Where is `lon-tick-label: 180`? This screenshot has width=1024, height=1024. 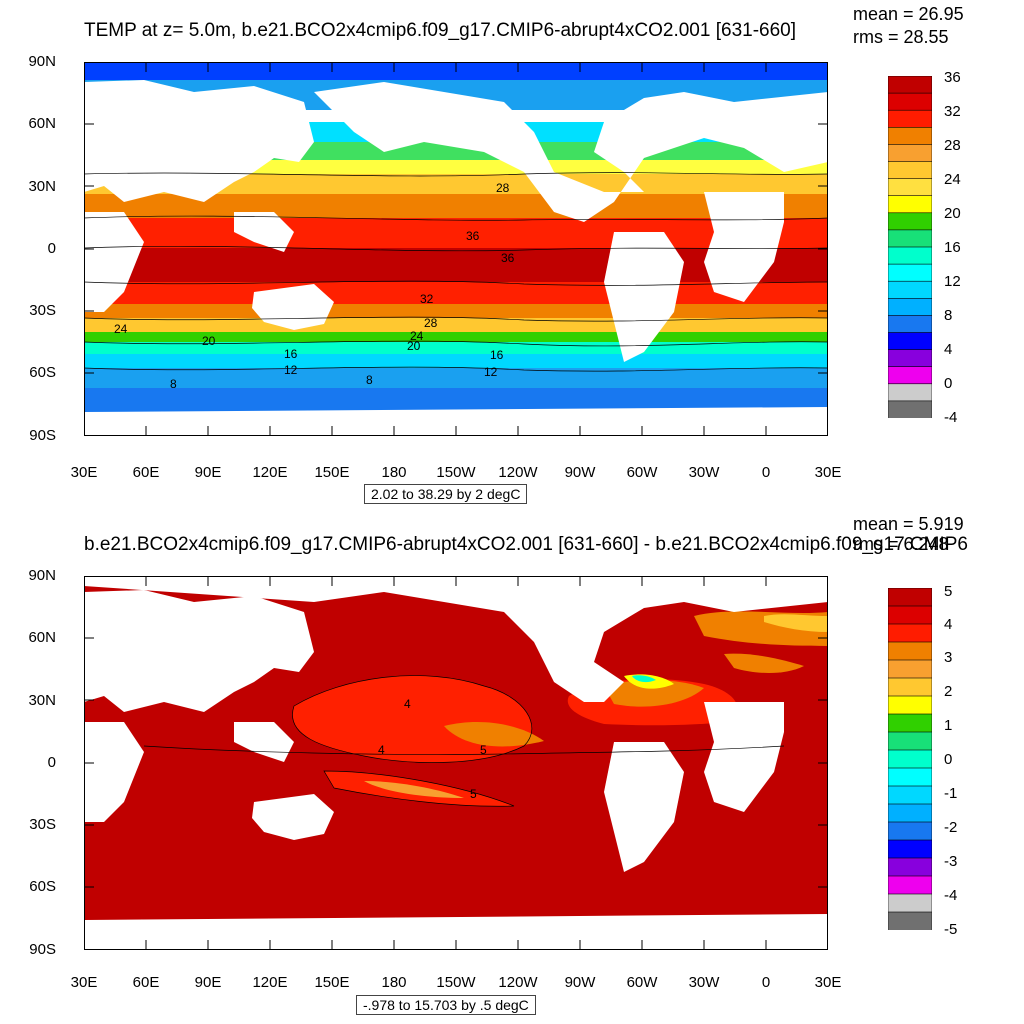
lon-tick-label: 180 is located at coordinates (394, 982).